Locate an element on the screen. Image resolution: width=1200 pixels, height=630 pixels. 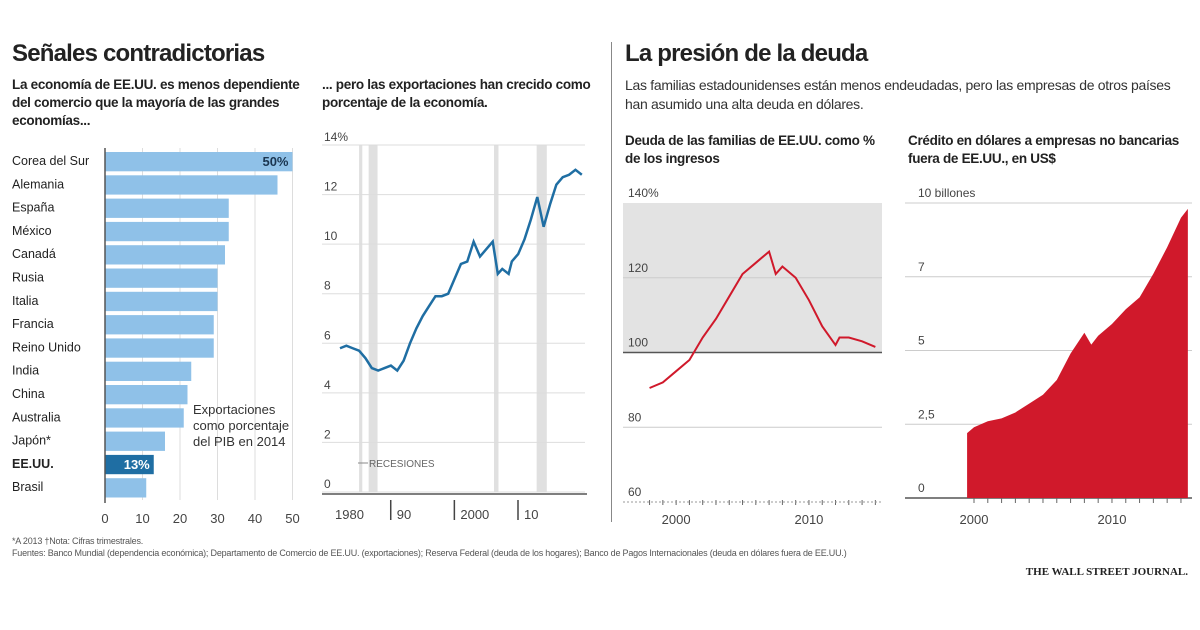
category-label: Reino Unido is located at coordinates (46, 347).